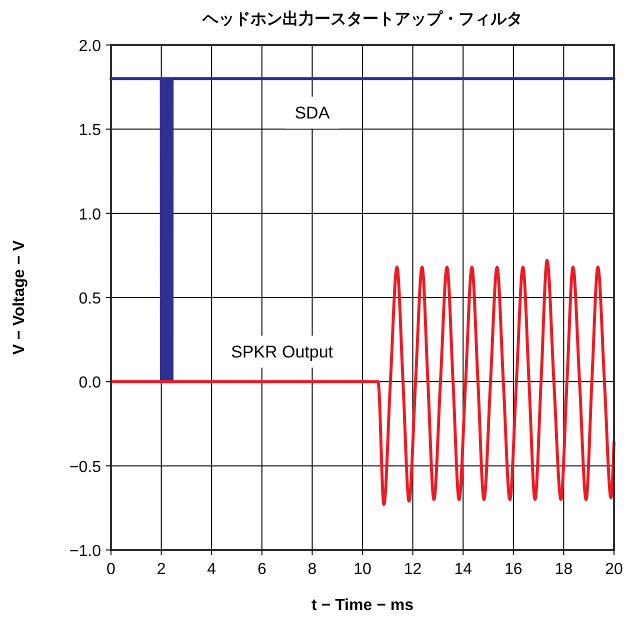  Describe the element at coordinates (90, 215) in the screenshot. I see `y-tick-label: 1.0` at that location.